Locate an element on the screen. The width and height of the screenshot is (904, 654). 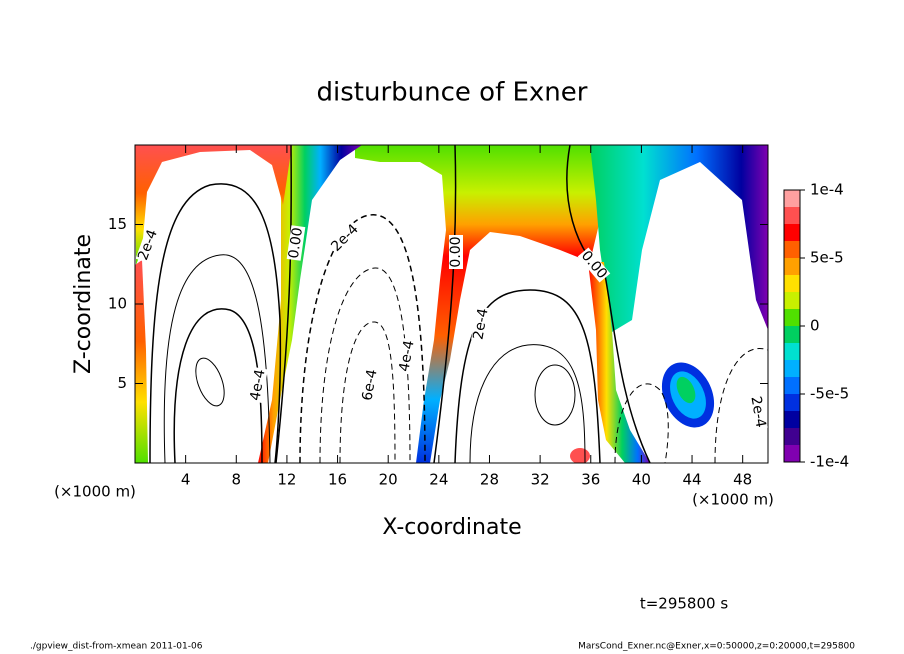
y-tick-label: 10 is located at coordinates (117, 304).